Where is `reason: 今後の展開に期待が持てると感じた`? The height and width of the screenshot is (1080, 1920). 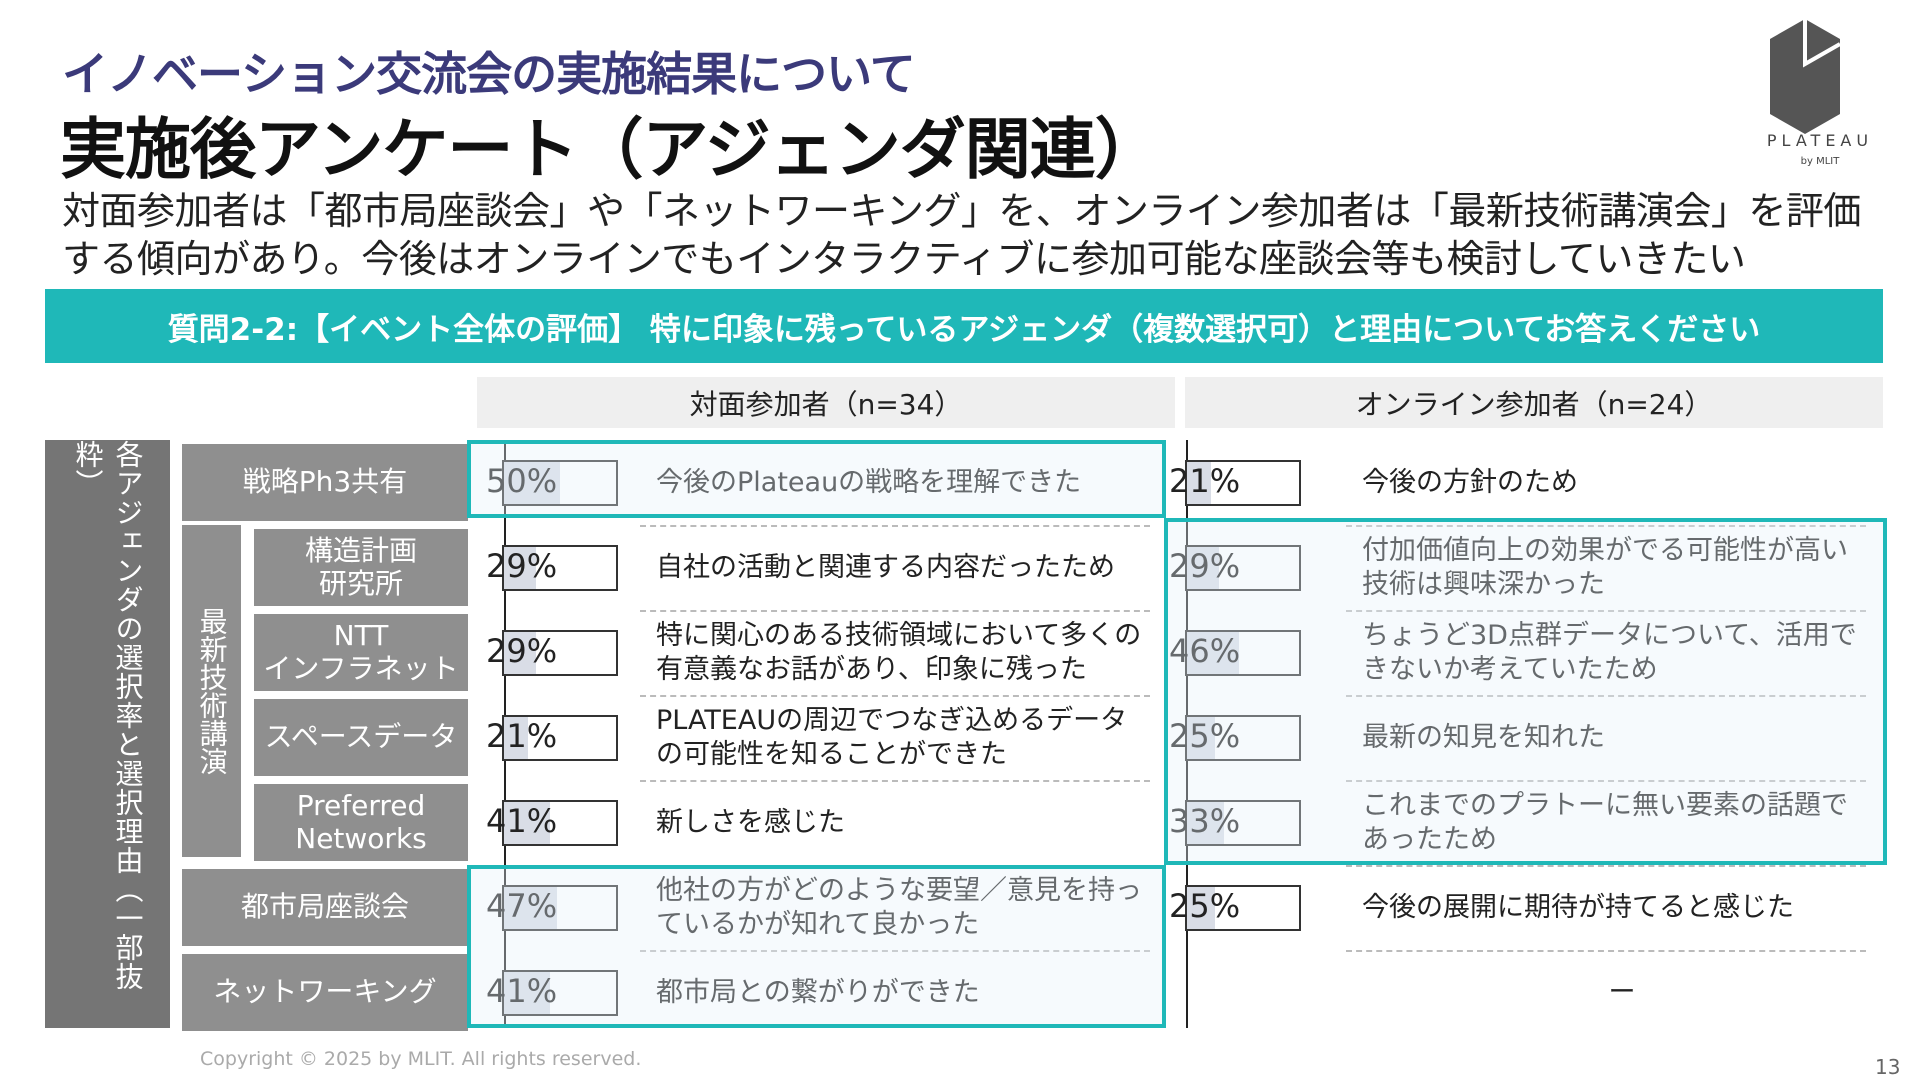 reason: 今後の展開に期待が持てると感じた is located at coordinates (1578, 907).